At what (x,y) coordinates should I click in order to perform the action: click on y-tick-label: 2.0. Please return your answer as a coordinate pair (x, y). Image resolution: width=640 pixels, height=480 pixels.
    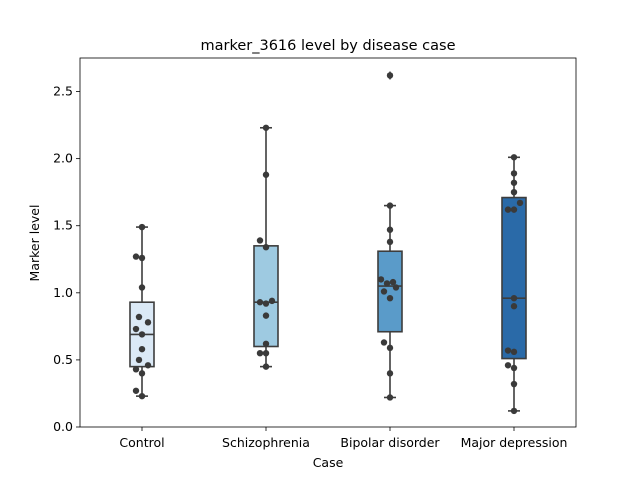
    Looking at the image, I should click on (63, 158).